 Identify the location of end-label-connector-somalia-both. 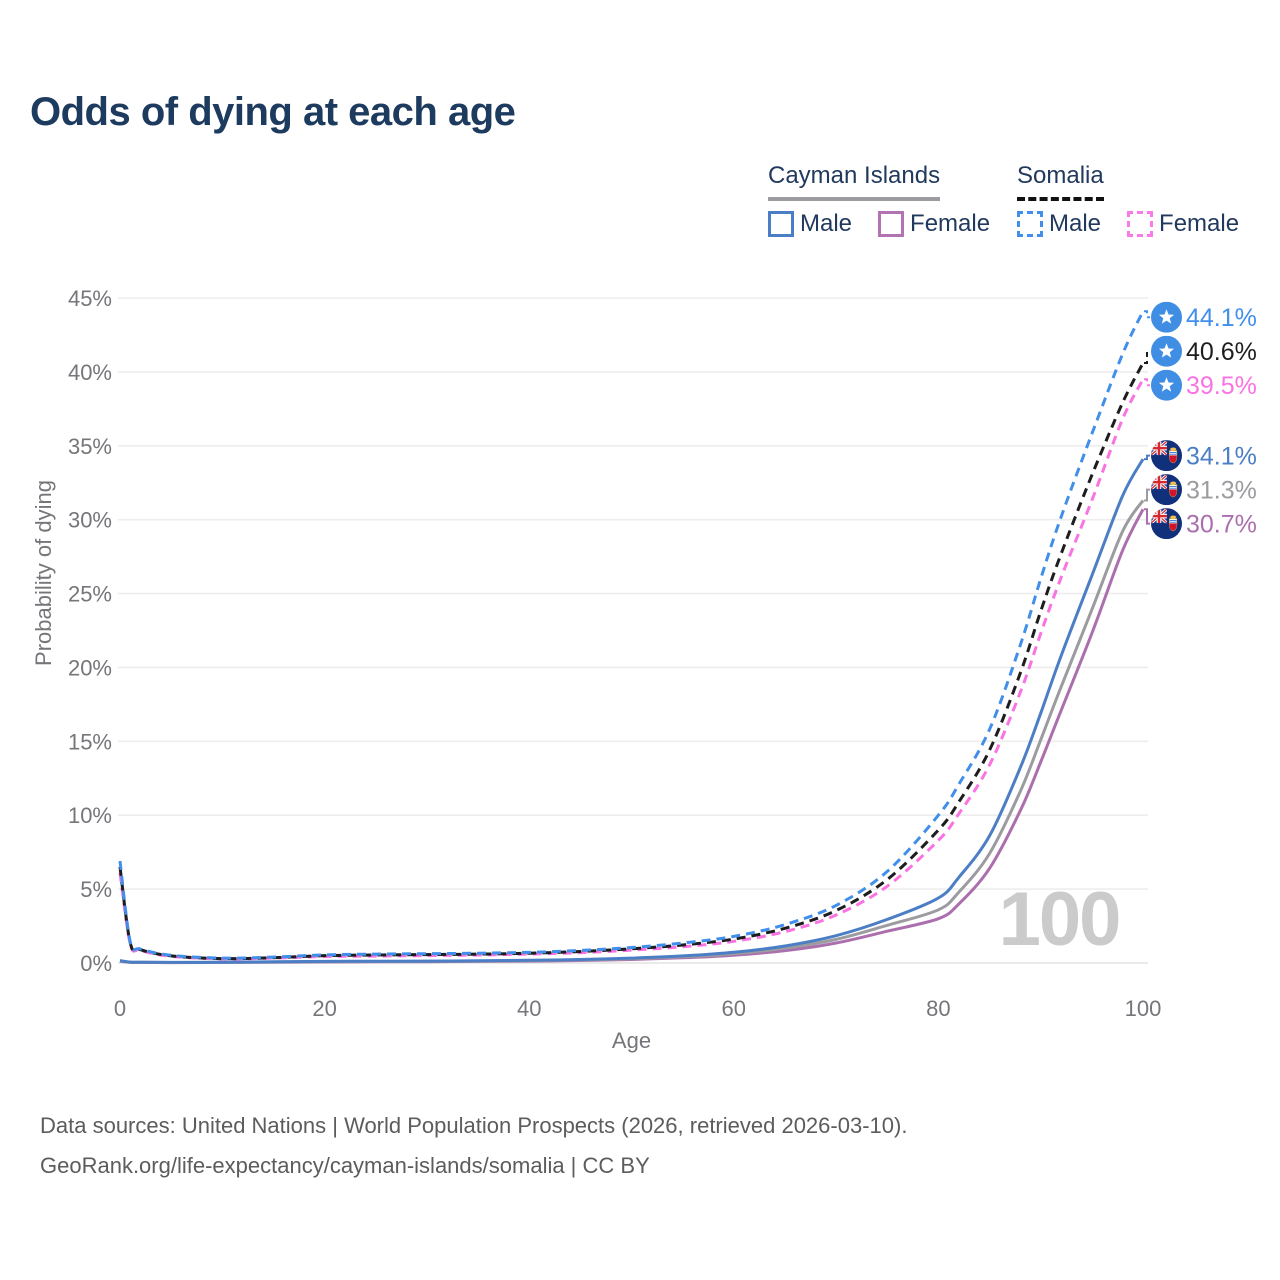
(1147, 357).